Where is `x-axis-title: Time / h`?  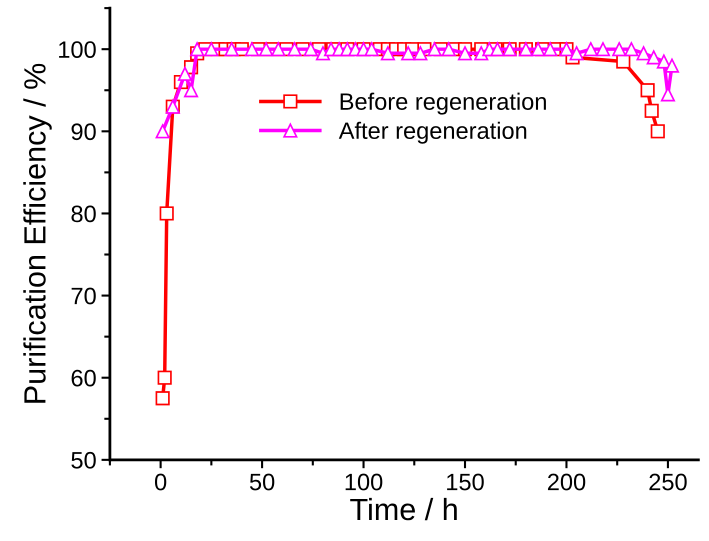 x-axis-title: Time / h is located at coordinates (403, 509).